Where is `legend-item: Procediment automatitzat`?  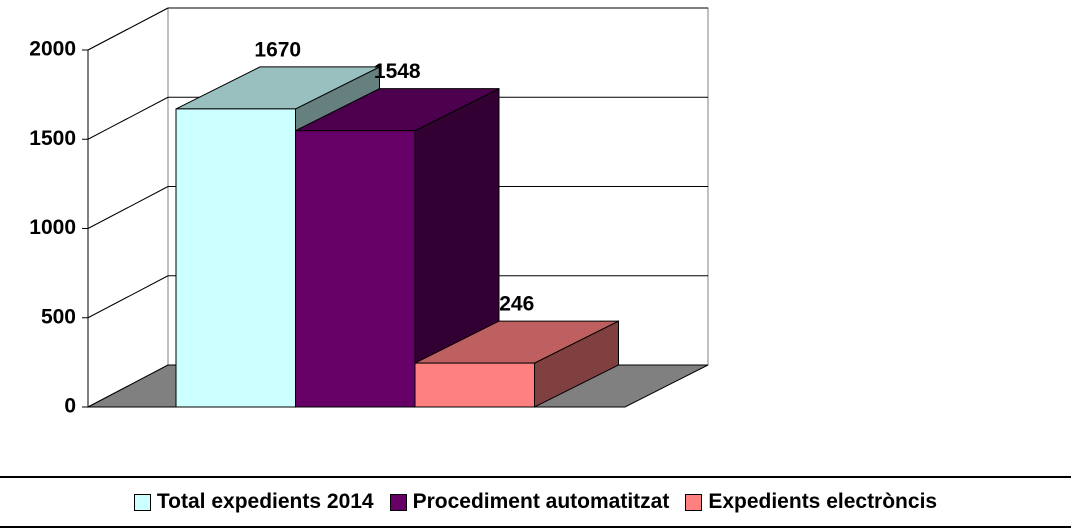
legend-item: Procediment automatitzat is located at coordinates (529, 502).